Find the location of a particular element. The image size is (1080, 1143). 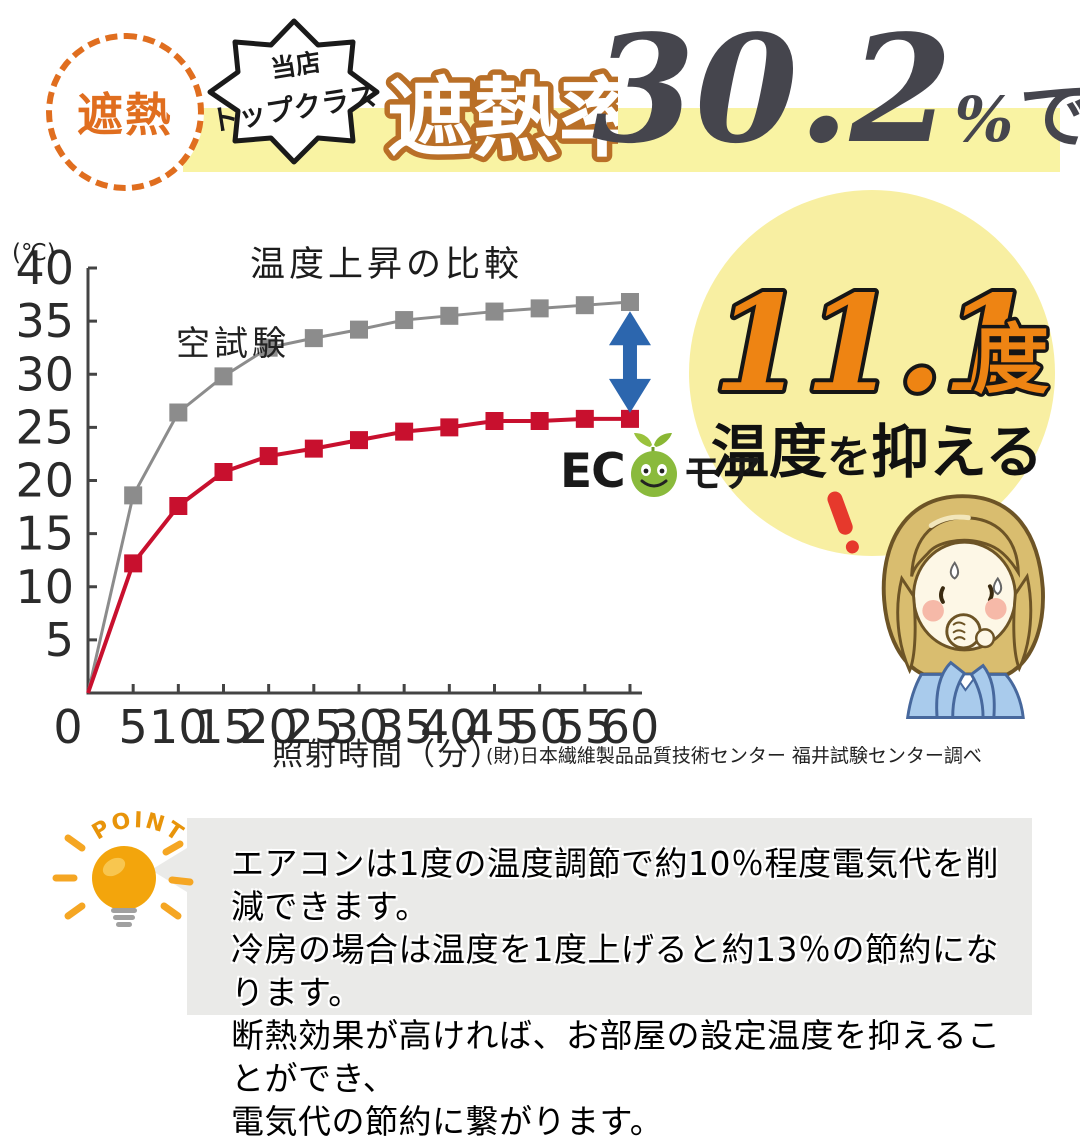

x-tick-label: 25 is located at coordinates (314, 727).